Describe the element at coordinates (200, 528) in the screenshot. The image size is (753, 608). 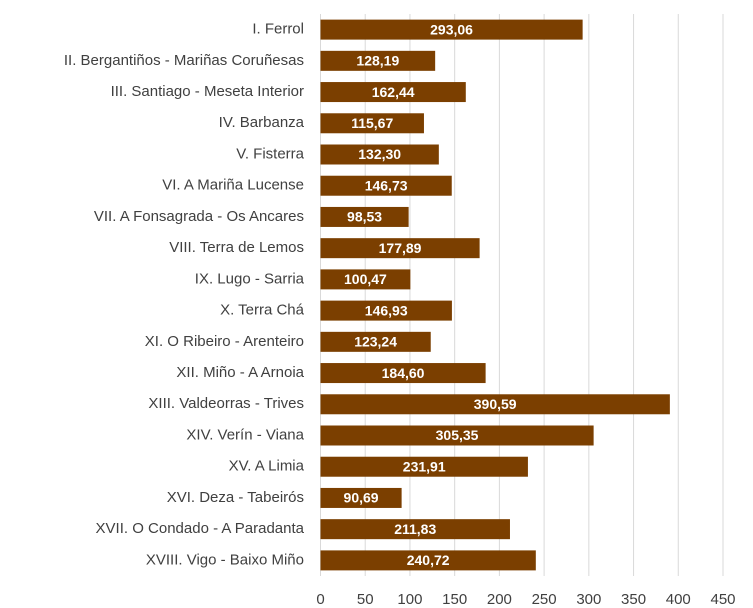
I see `y-tick-label: XVII. O Condado - A Paradanta` at that location.